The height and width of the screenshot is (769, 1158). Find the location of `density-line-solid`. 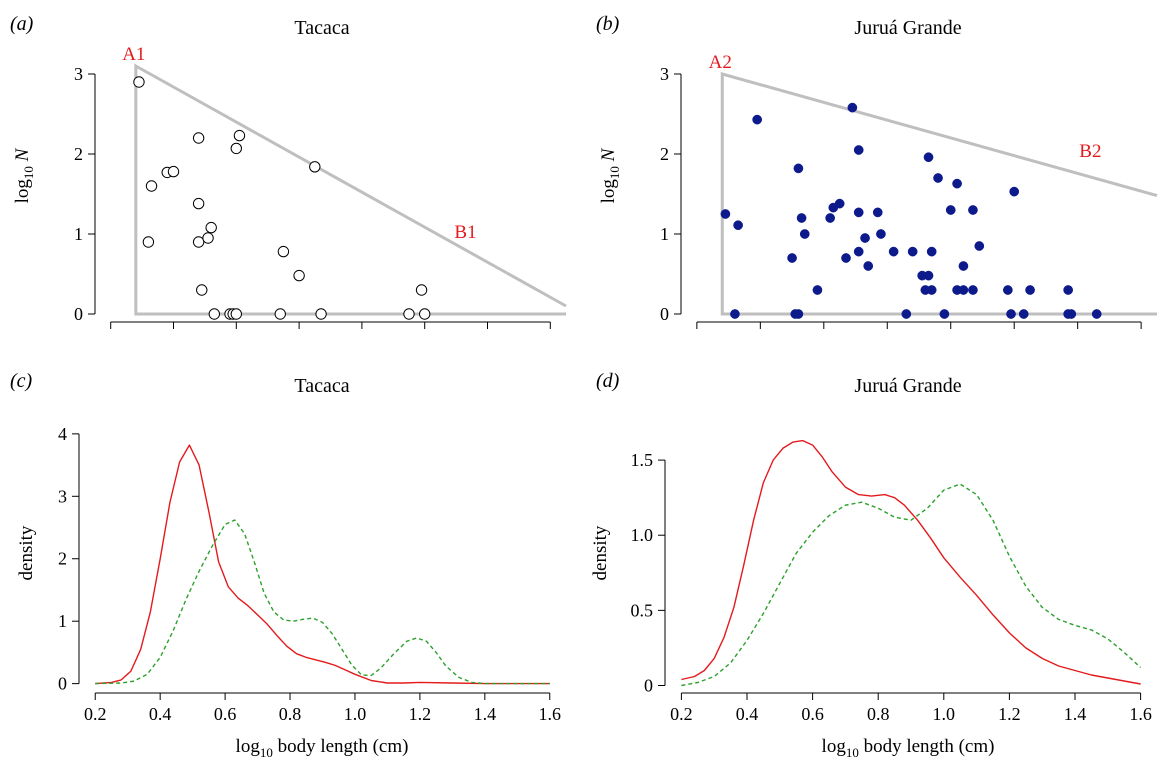

density-line-solid is located at coordinates (322, 564).